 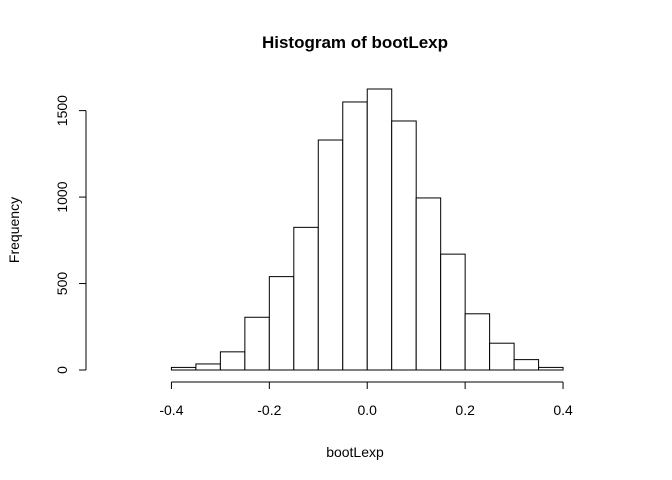 I want to click on y-tick-label: 0, so click(x=62, y=370).